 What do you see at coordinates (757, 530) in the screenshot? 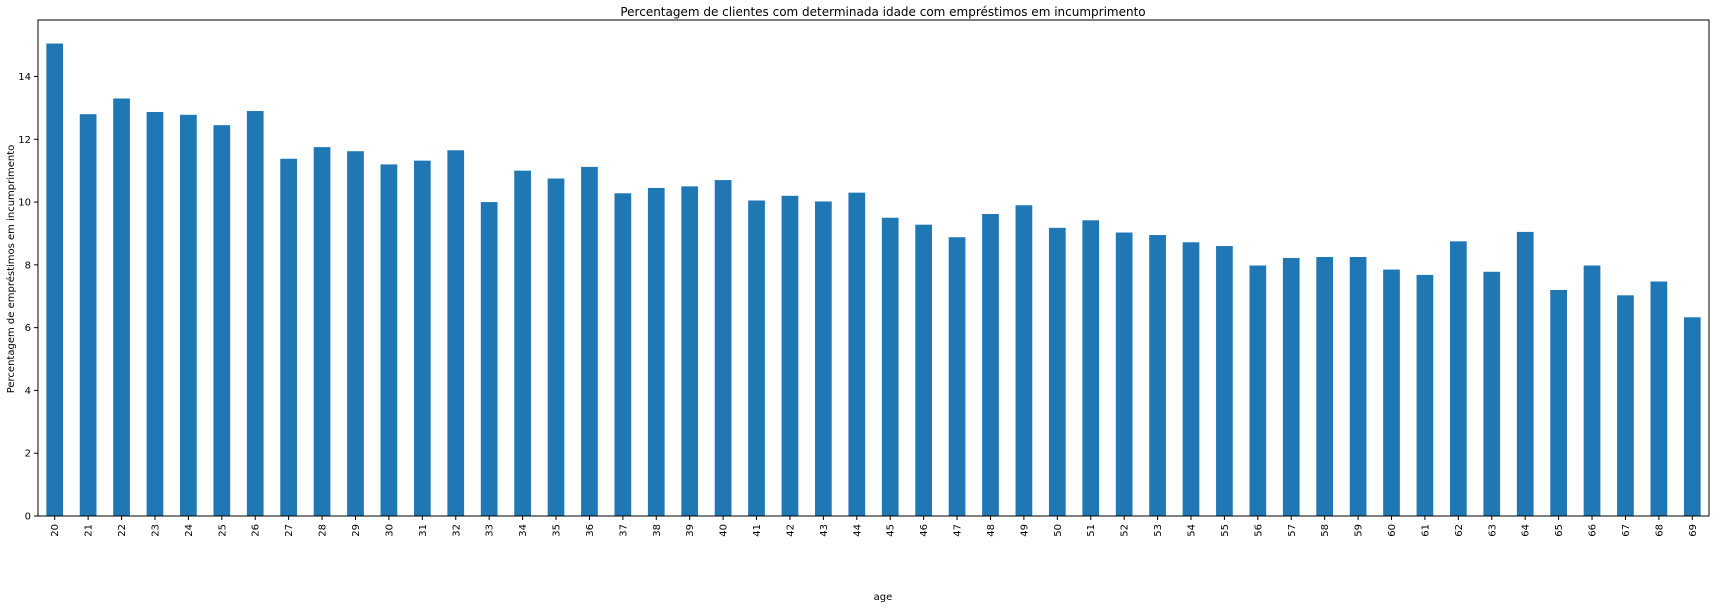
I see `x-tick-label: 41` at bounding box center [757, 530].